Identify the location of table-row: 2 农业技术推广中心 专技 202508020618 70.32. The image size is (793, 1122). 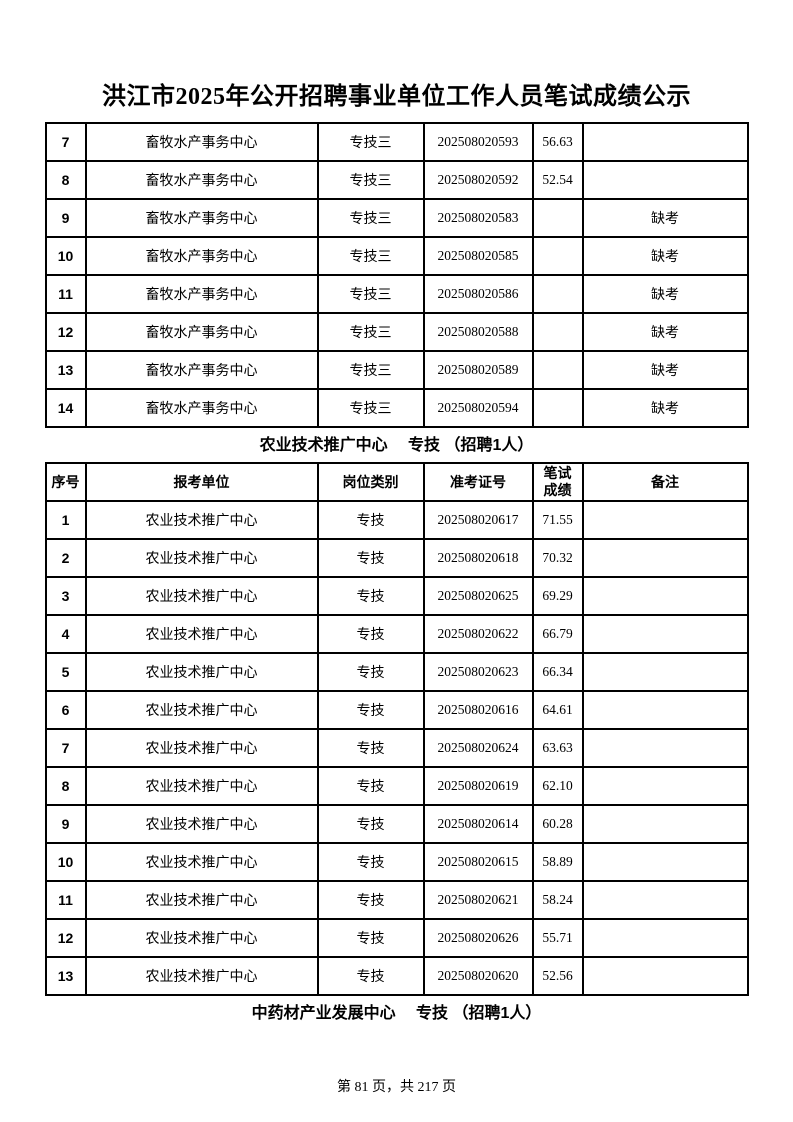
(396, 558).